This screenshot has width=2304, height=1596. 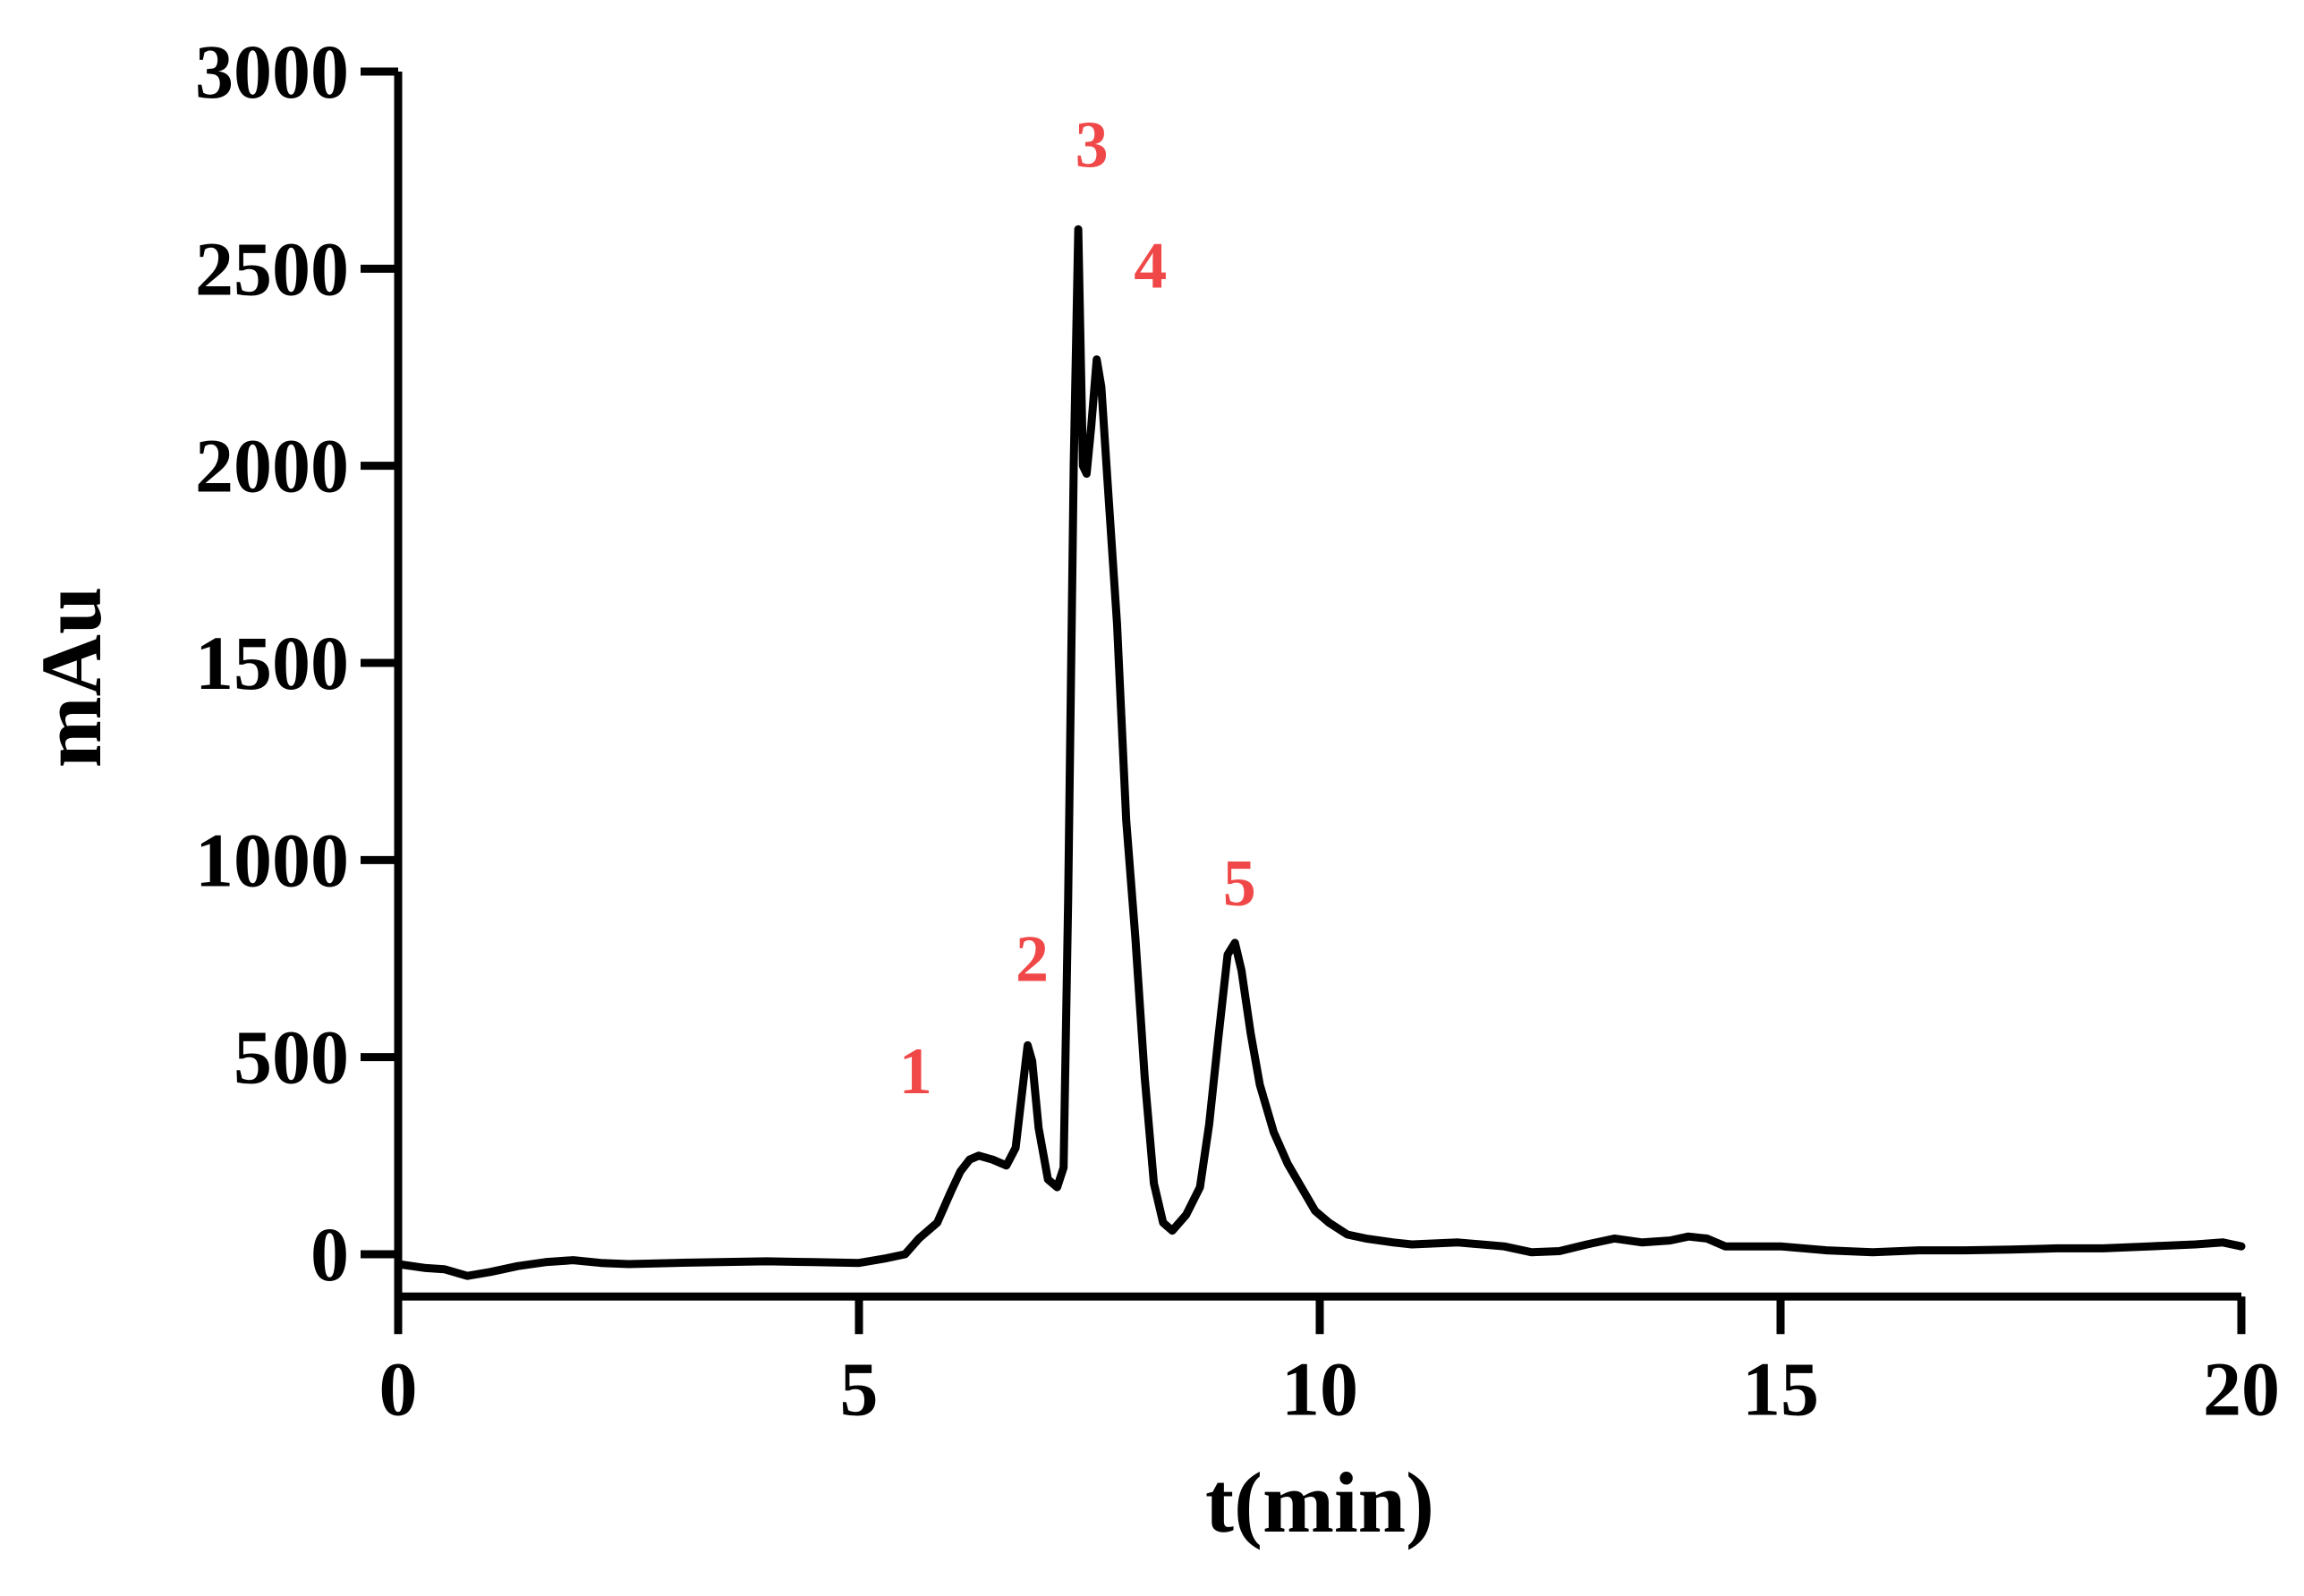 I want to click on x-axis-ticks: 0 5 10 15 20, so click(x=1329, y=1364).